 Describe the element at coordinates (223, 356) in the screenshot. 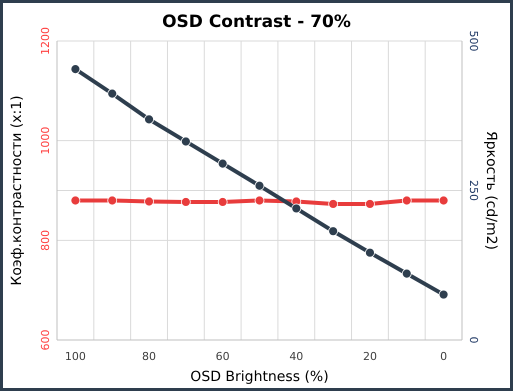

I see `x-tick-label: 60` at that location.